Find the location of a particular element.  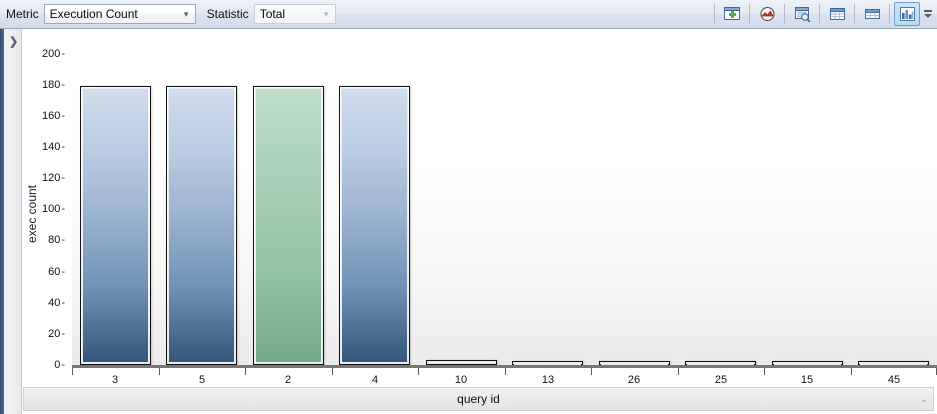

x-tick-label: 4 is located at coordinates (375, 380).